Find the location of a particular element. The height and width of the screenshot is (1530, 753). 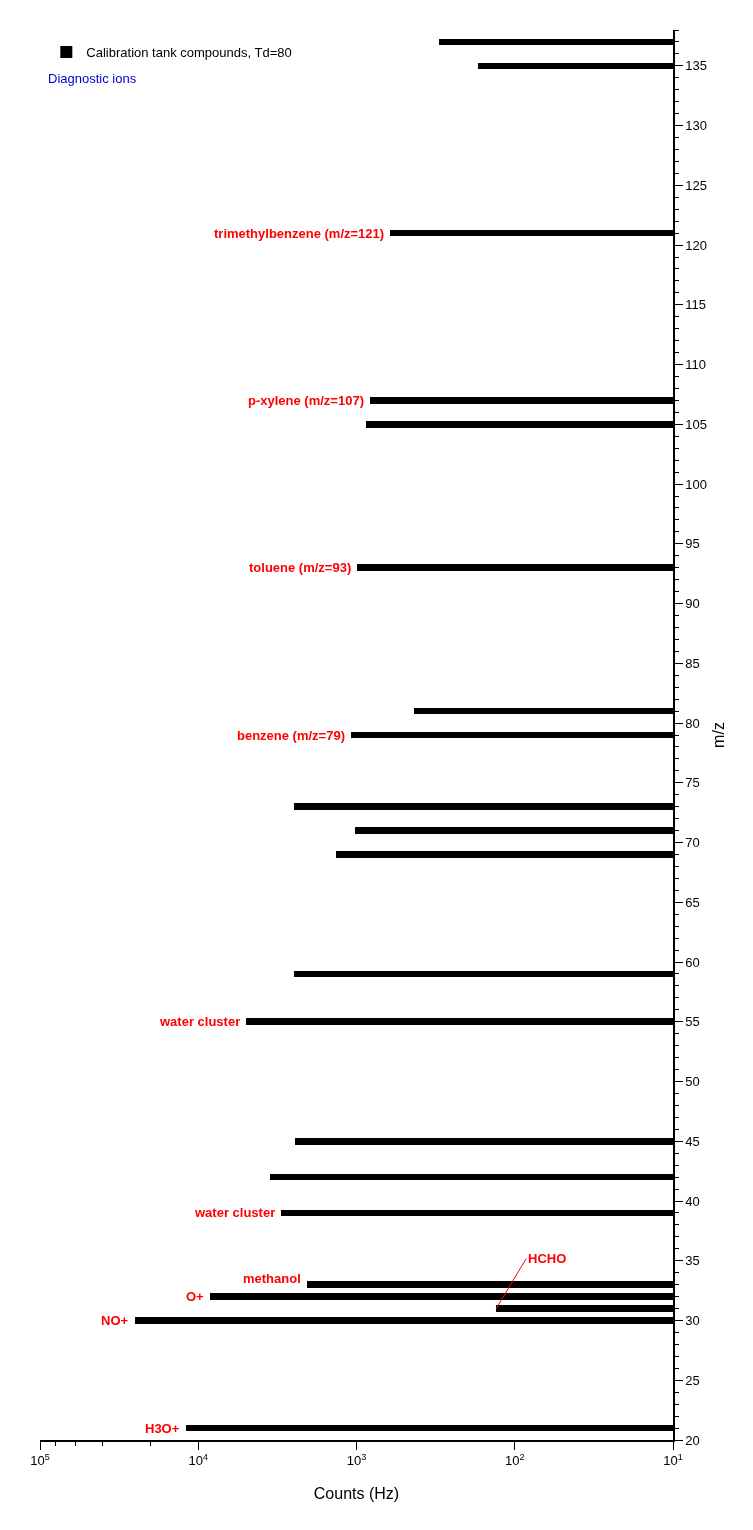

y-tick-label: 75 is located at coordinates (692, 783).